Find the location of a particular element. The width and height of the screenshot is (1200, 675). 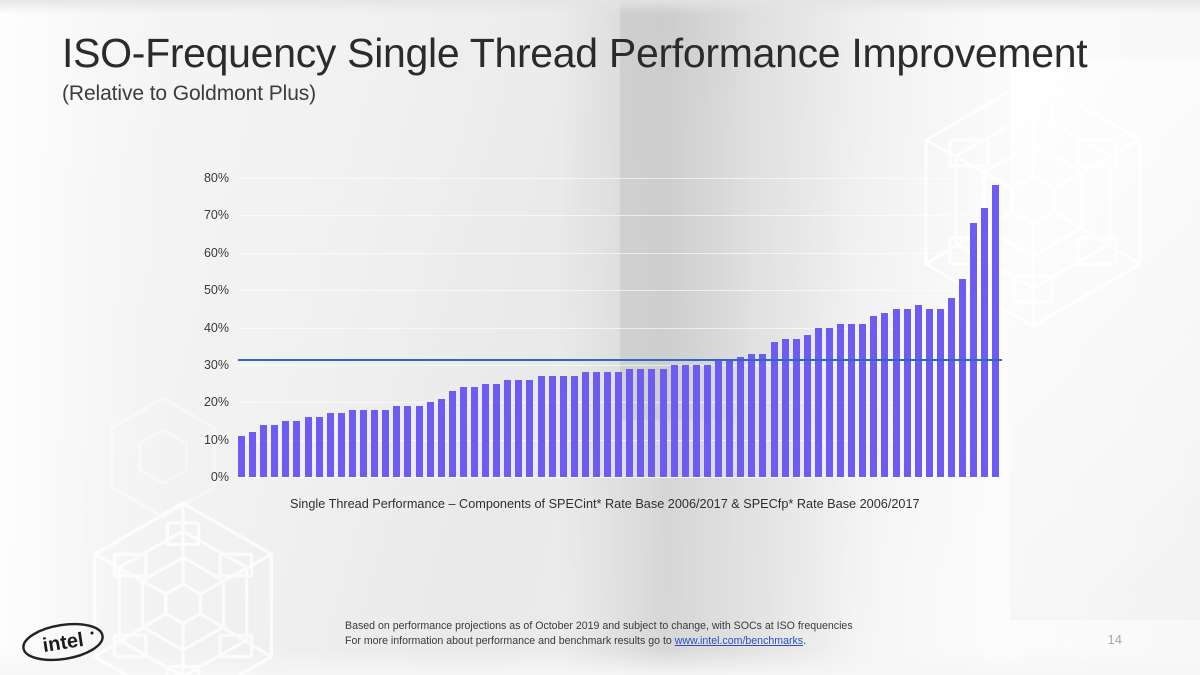

page-subtitle: (Relative to Goldmont Plus) is located at coordinates (189, 94).